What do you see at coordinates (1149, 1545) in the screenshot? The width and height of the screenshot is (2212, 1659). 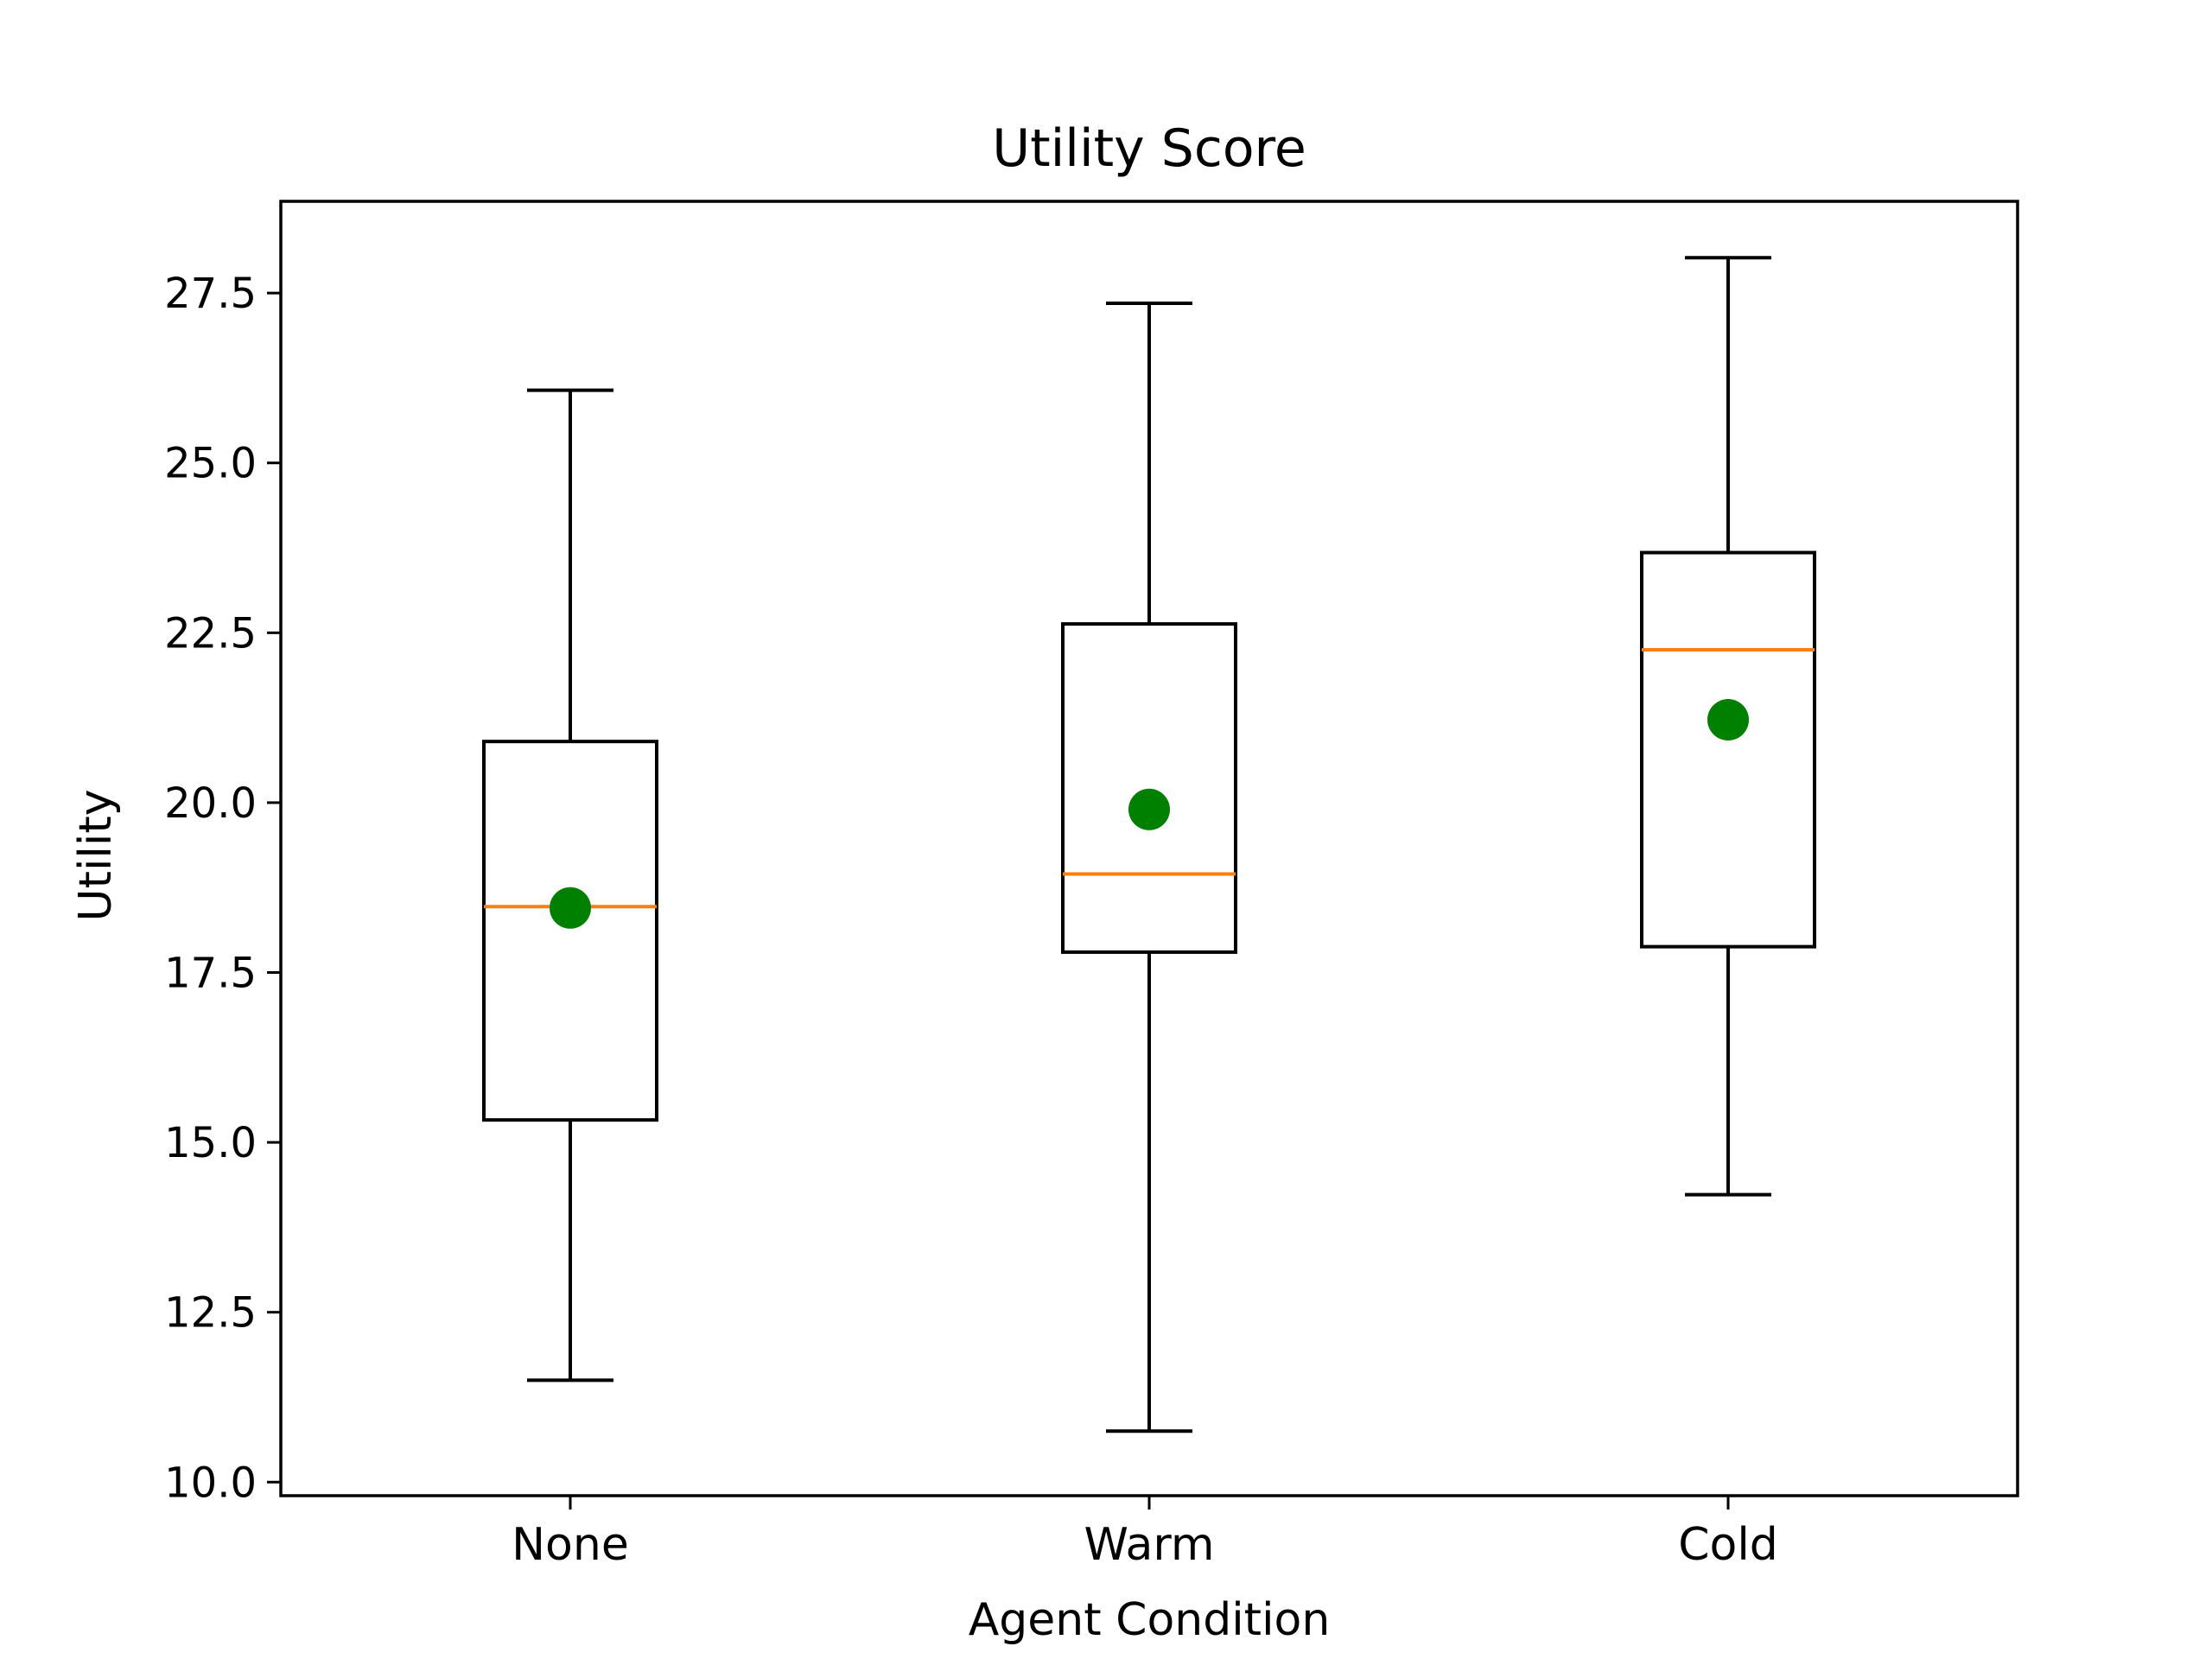 I see `x-tick-label: Warm` at bounding box center [1149, 1545].